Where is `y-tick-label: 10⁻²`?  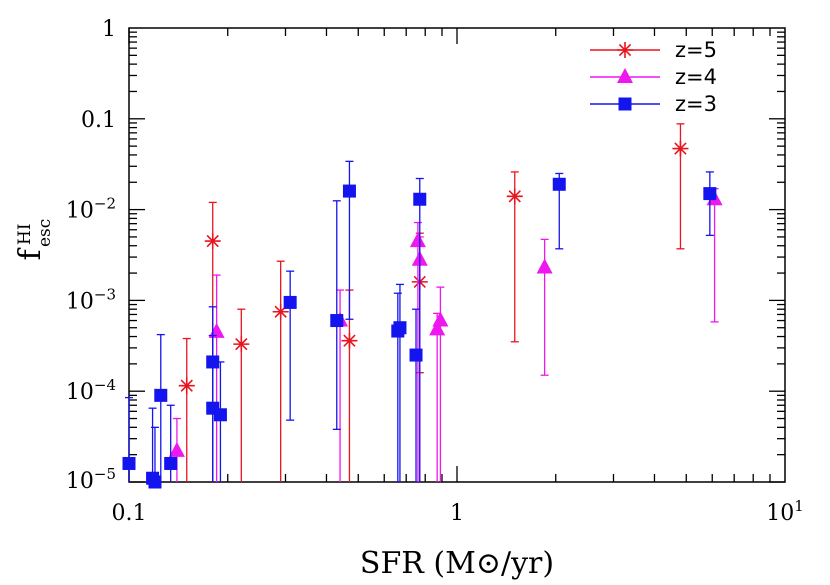 y-tick-label: 10⁻² is located at coordinates (91, 209).